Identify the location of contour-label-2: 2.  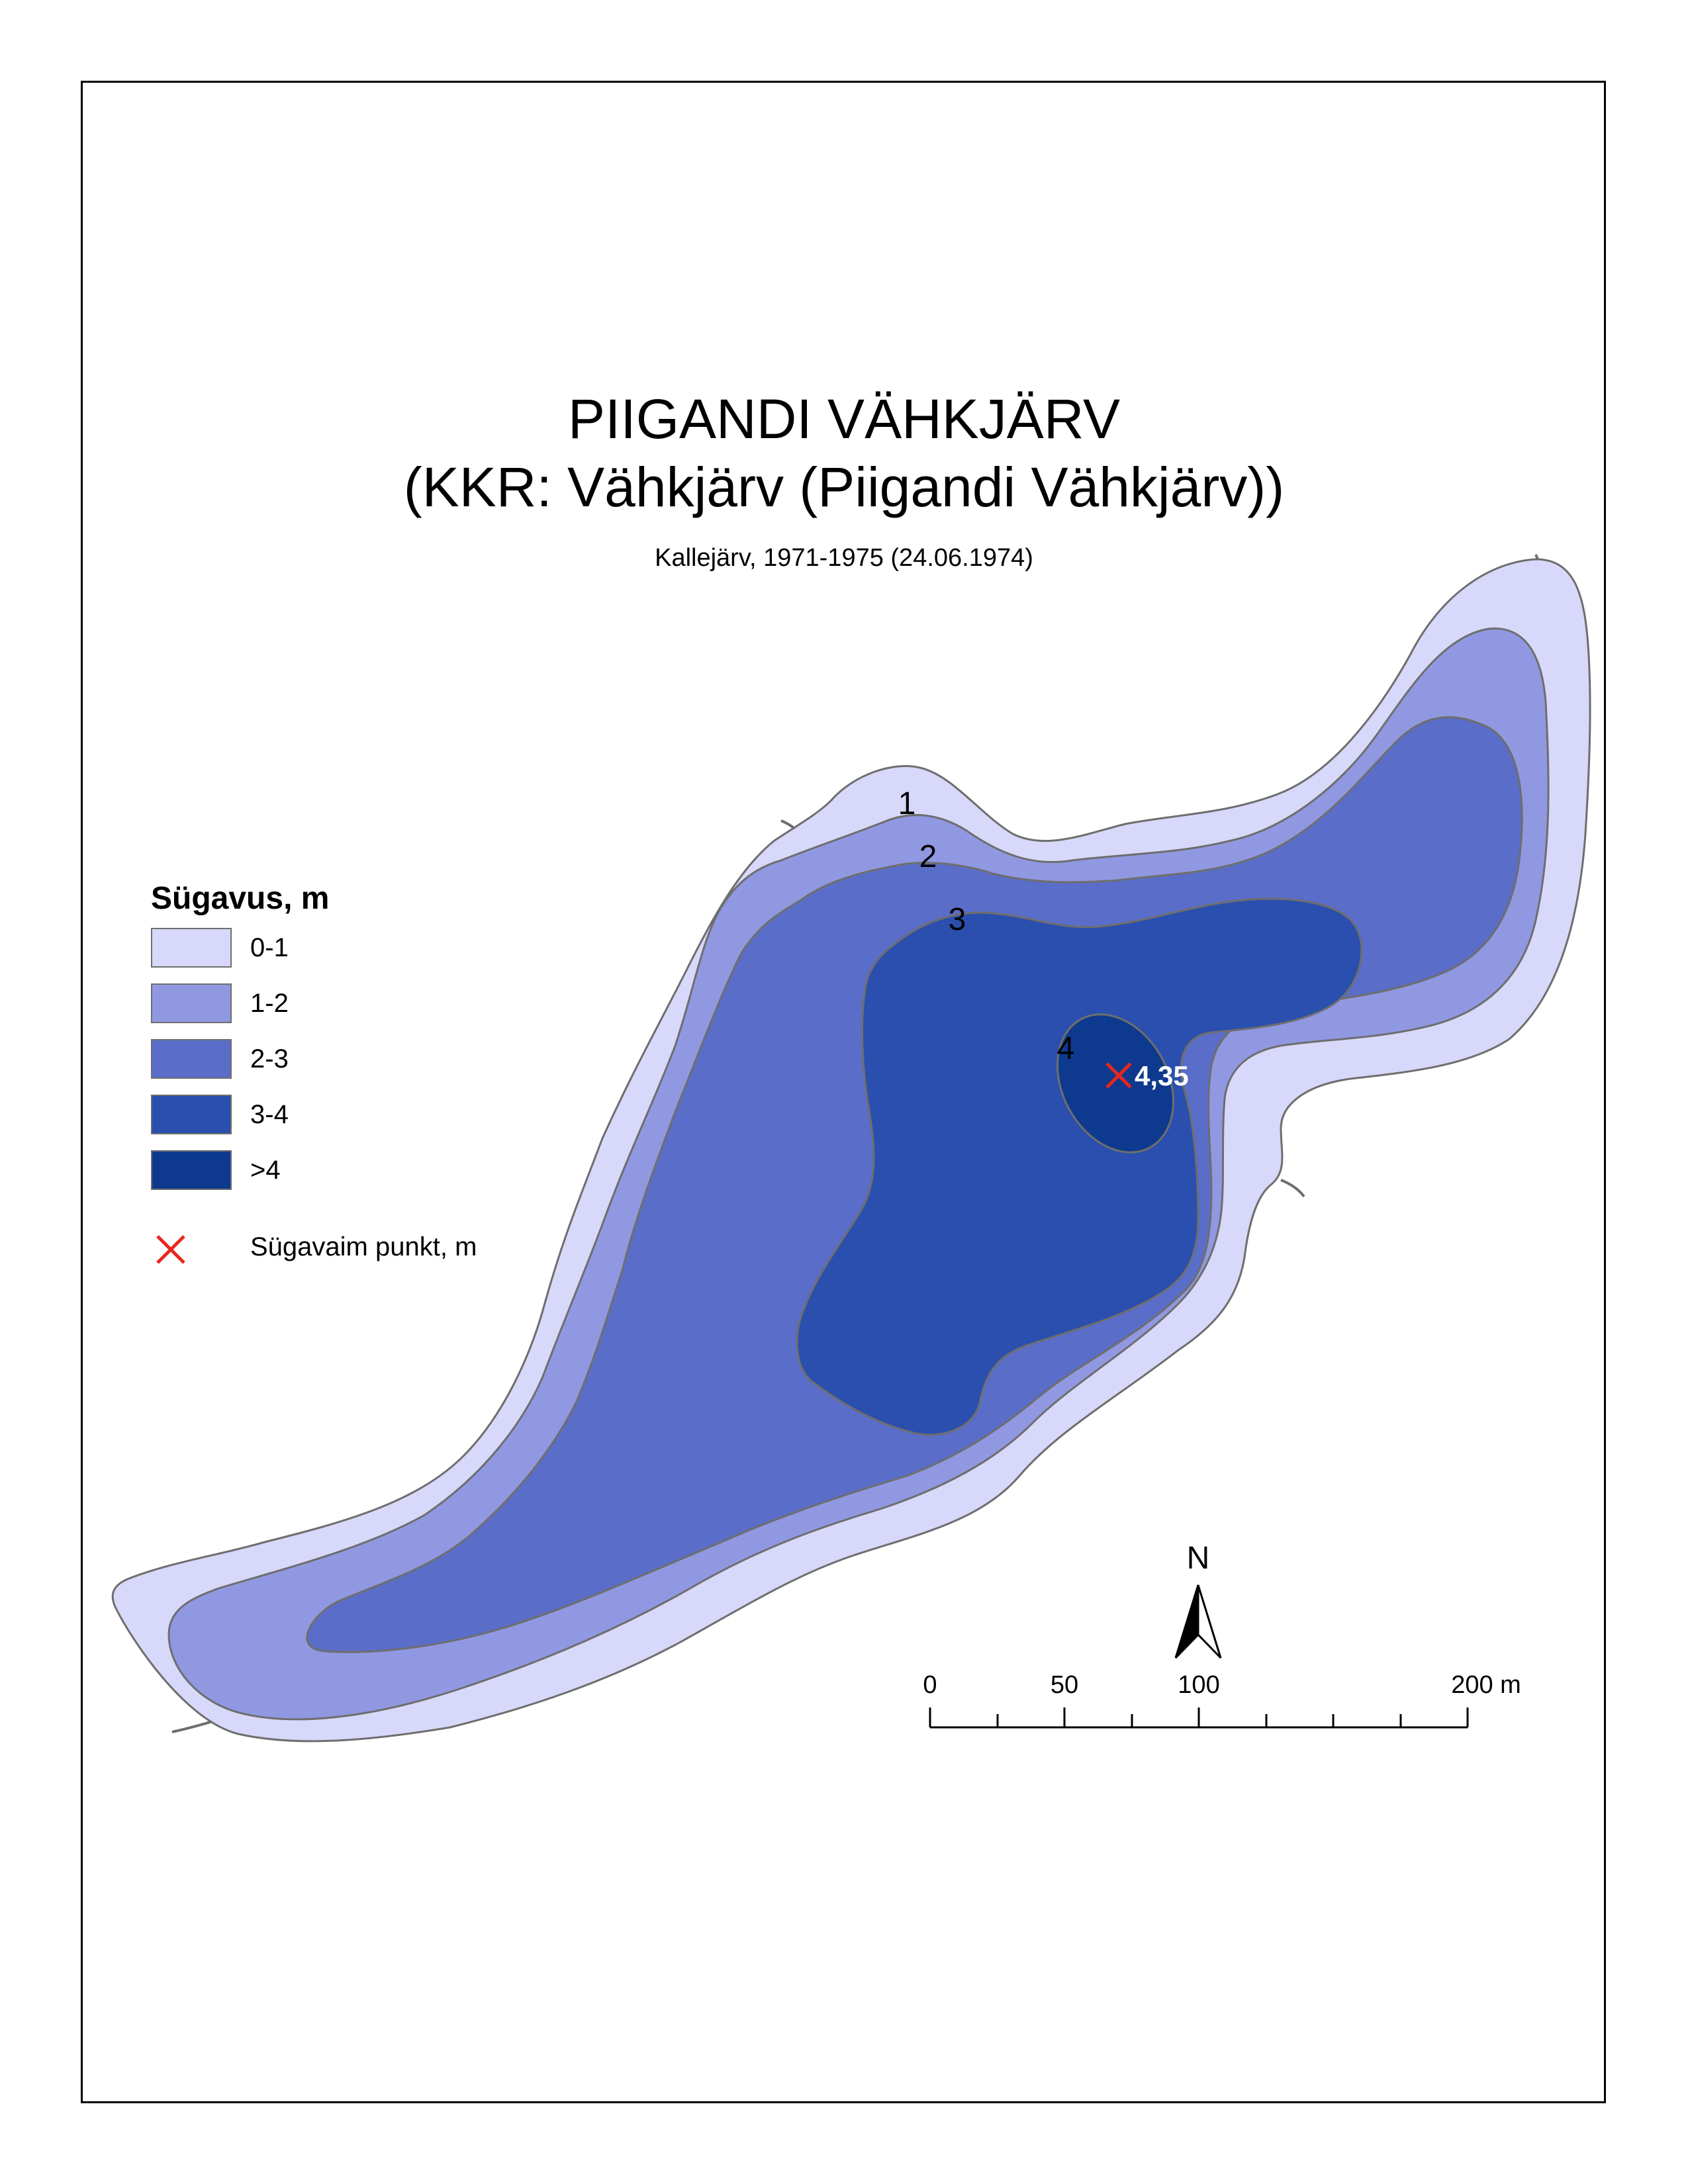
(928, 856).